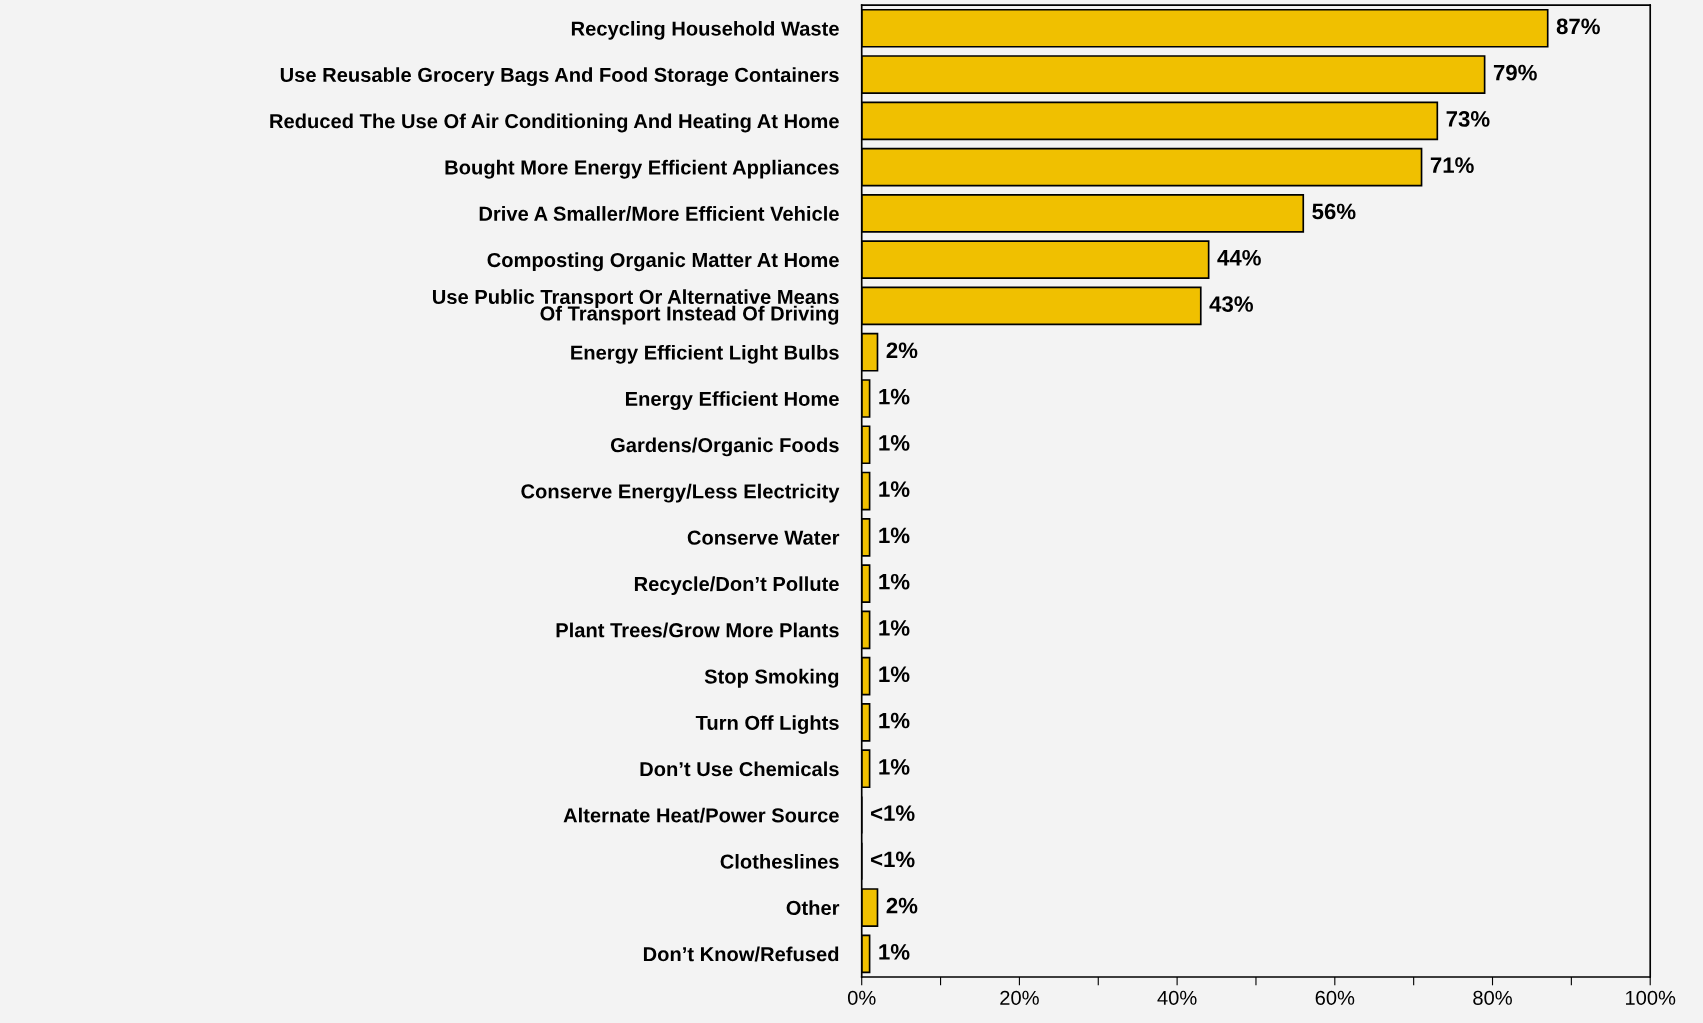  Describe the element at coordinates (1019, 997) in the screenshot. I see `x-tick-label: 20%` at that location.